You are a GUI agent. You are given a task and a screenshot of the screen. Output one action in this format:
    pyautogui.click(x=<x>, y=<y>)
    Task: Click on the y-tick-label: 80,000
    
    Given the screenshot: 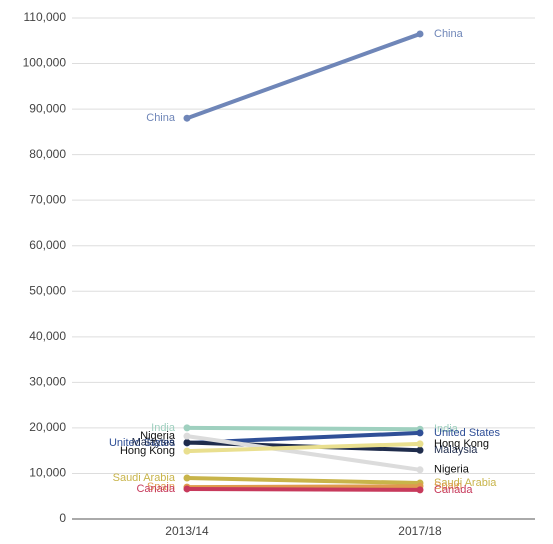 What is the action you would take?
    pyautogui.click(x=47, y=154)
    